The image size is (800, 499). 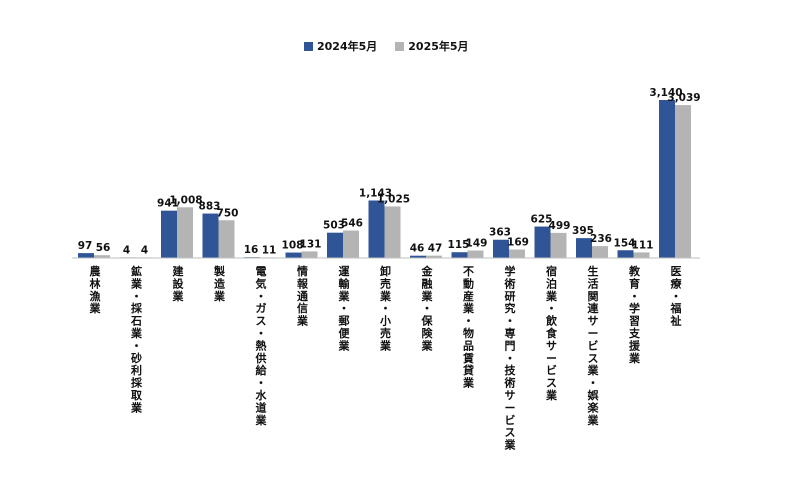 I want to click on legend-item-2024: 2024年5月, so click(x=340, y=46).